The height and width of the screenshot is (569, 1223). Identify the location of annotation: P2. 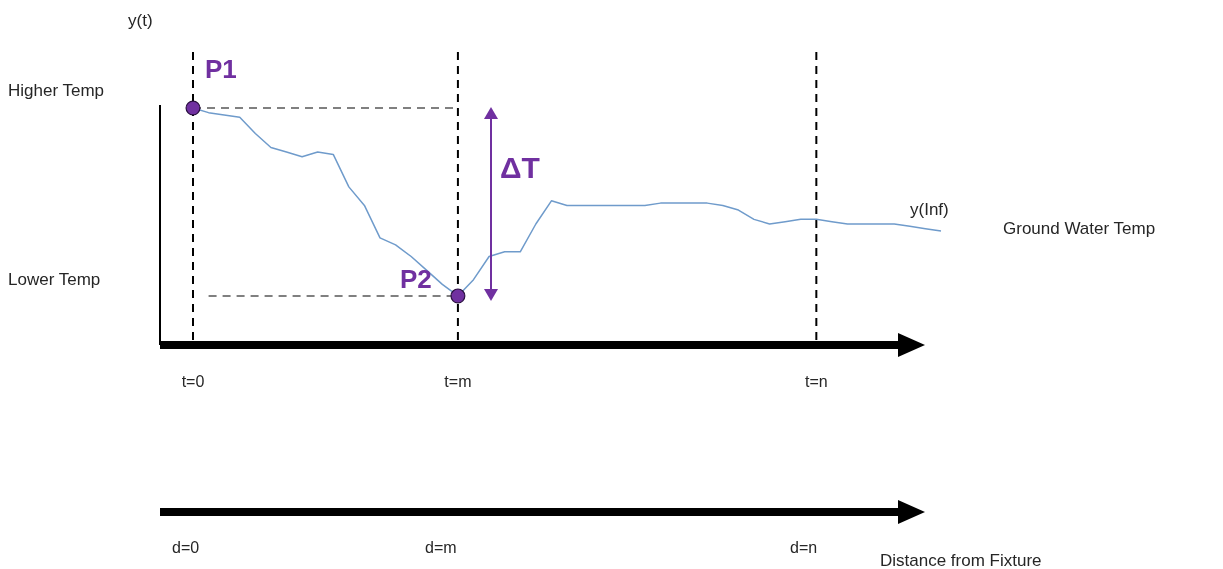
(415, 278).